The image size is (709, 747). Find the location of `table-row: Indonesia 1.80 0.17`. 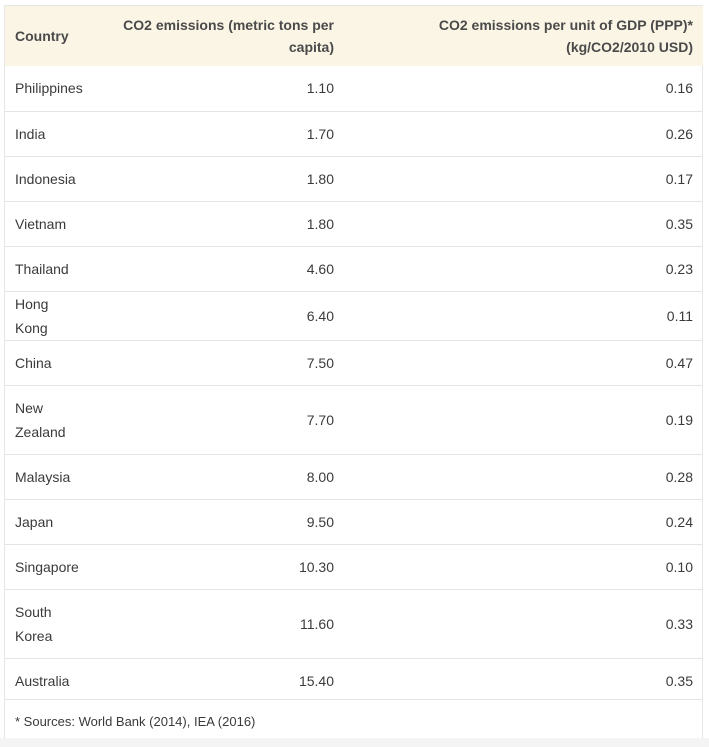

table-row: Indonesia 1.80 0.17 is located at coordinates (354, 179).